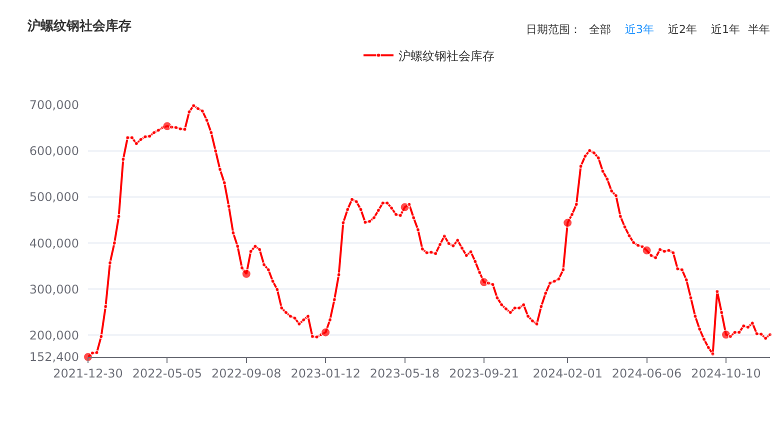 This screenshot has height=422, width=782. I want to click on text: 日期范围：, so click(553, 29).